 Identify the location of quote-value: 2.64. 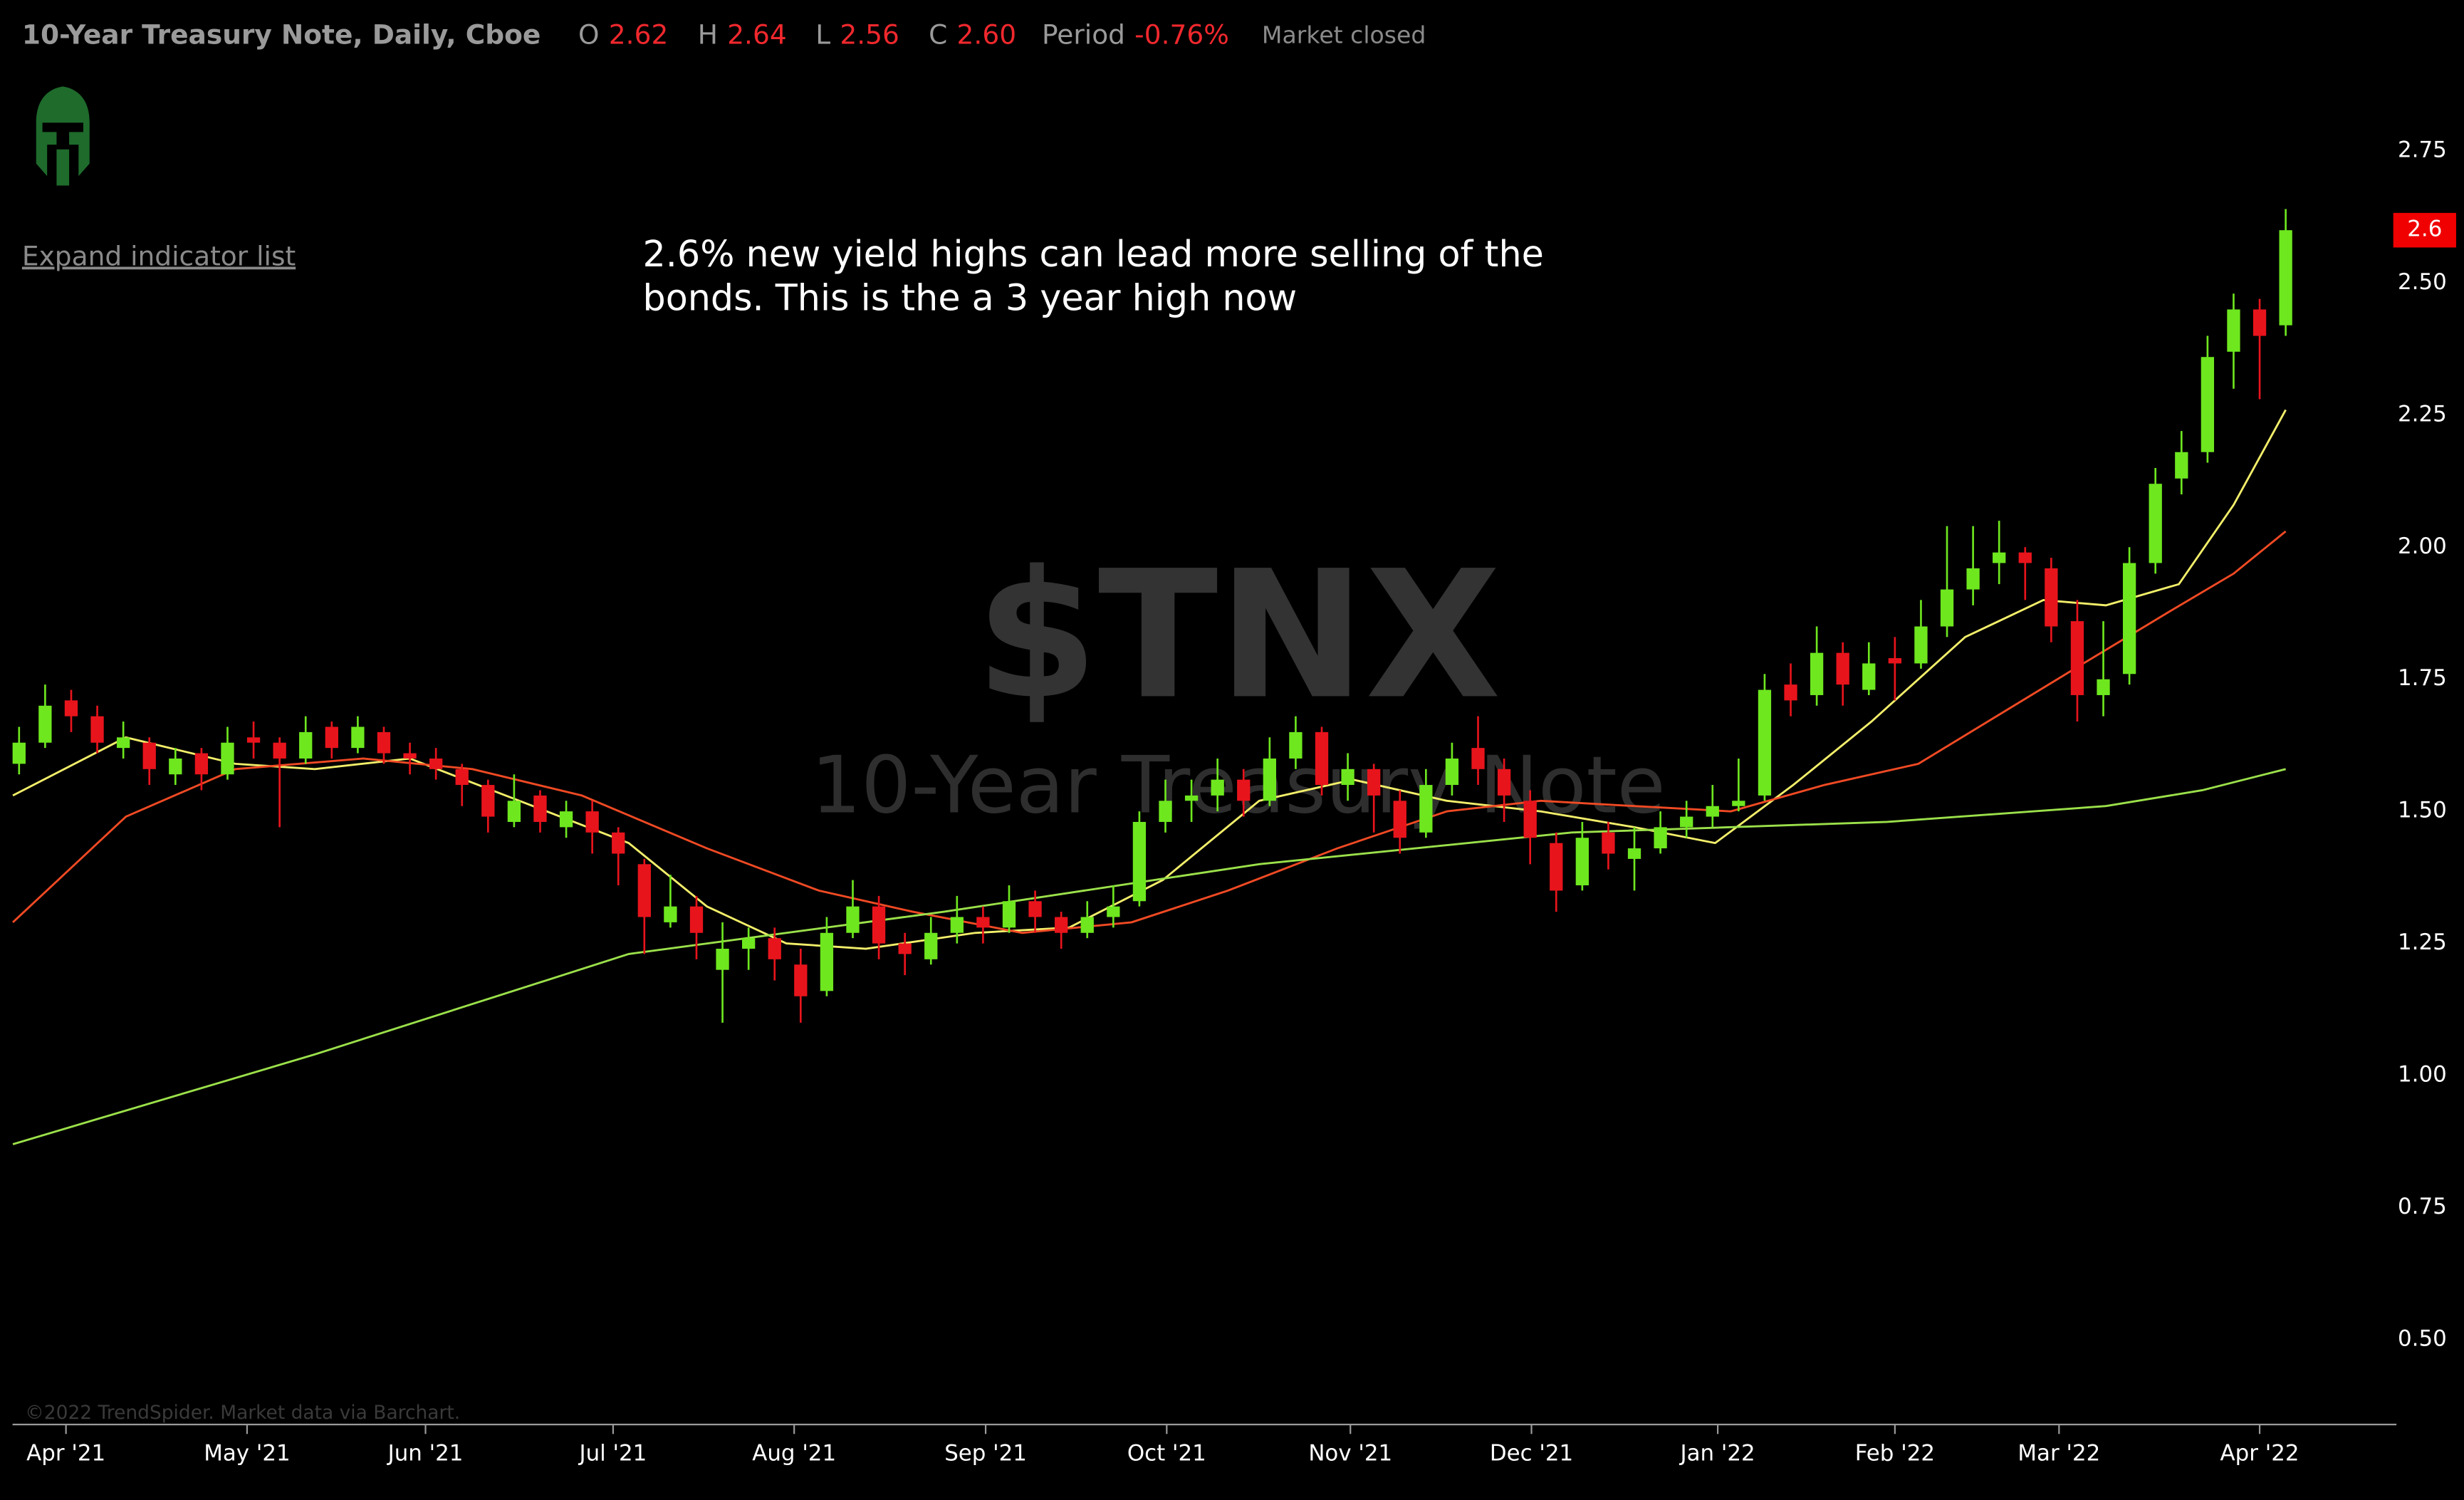
(757, 34).